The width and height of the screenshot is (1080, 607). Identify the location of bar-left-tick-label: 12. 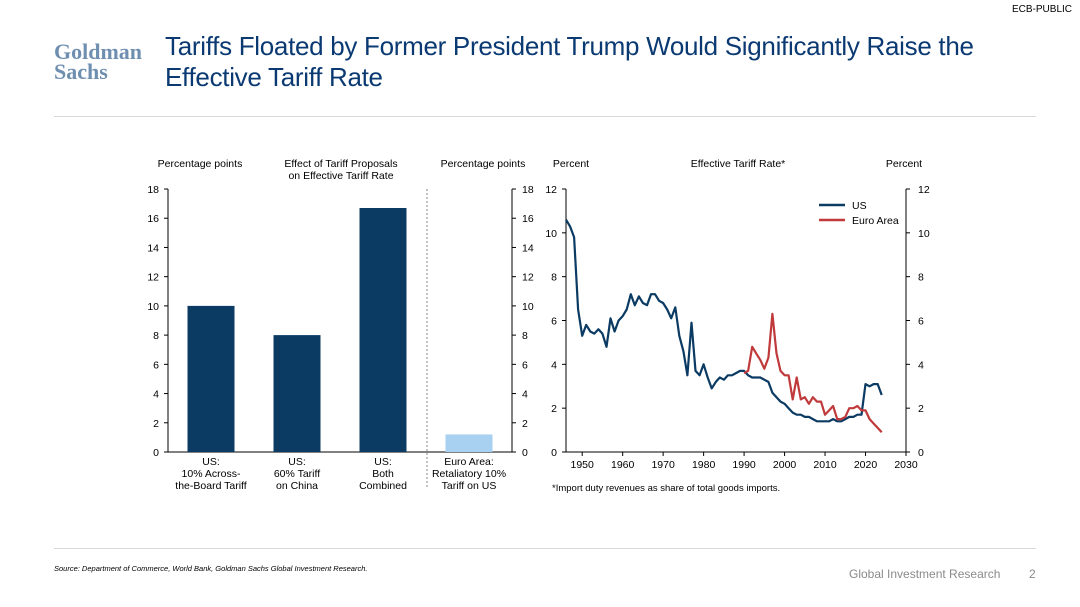
(153, 278).